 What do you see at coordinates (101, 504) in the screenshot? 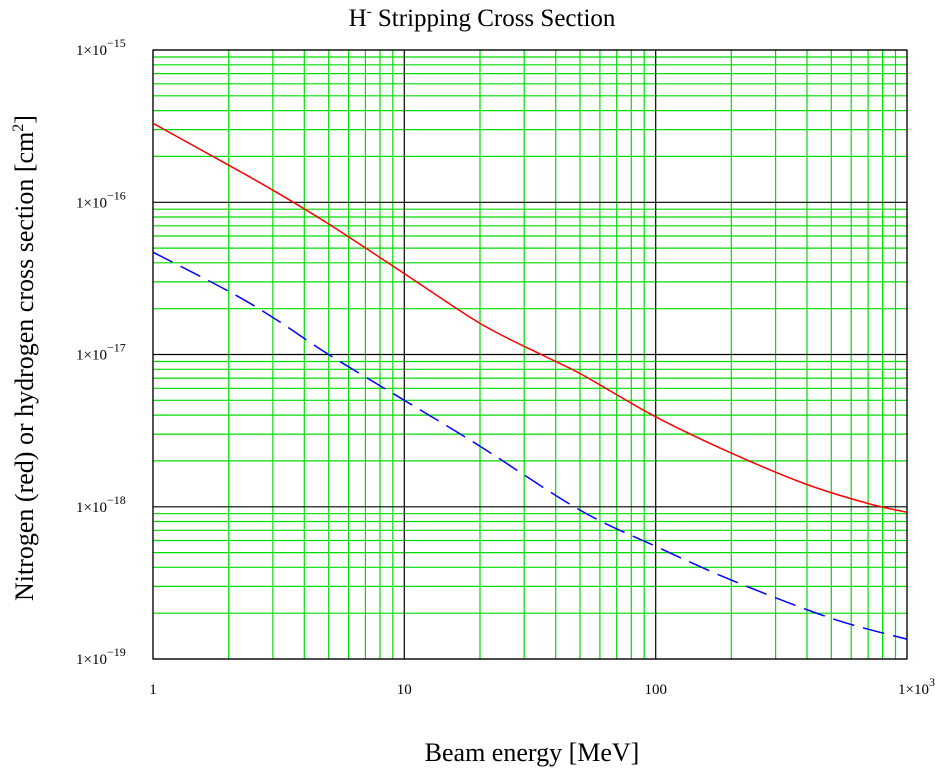
I see `y-tick-label: 1×10⁻¹⁸` at bounding box center [101, 504].